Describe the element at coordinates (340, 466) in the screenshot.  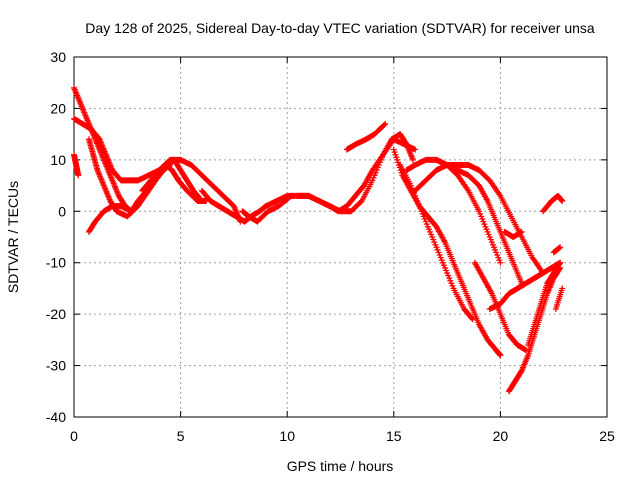
I see `x-axis-label: GPS time / hours` at that location.